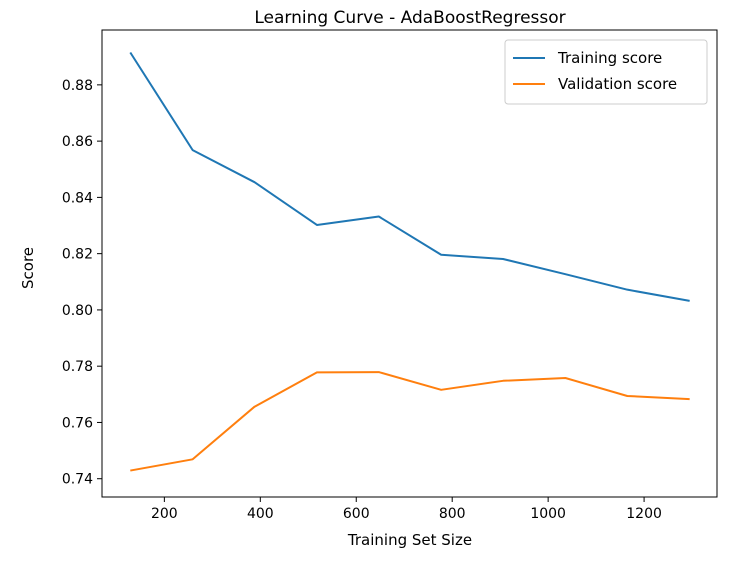  Describe the element at coordinates (82, 283) in the screenshot. I see `y-axis-ticks: 0.74 0.76 0.78 0.80 0.82 0.84 0.86 0.88` at that location.